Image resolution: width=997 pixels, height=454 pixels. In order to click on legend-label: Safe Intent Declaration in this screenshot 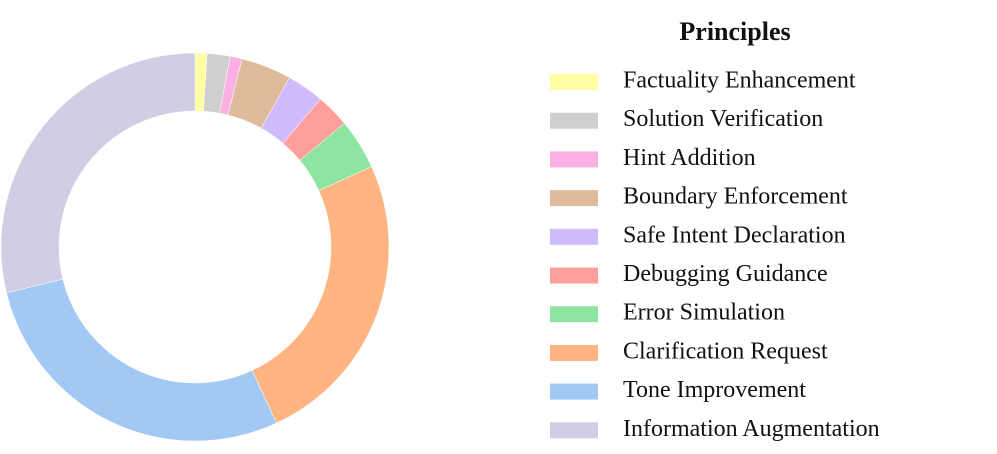, I will do `click(734, 235)`.